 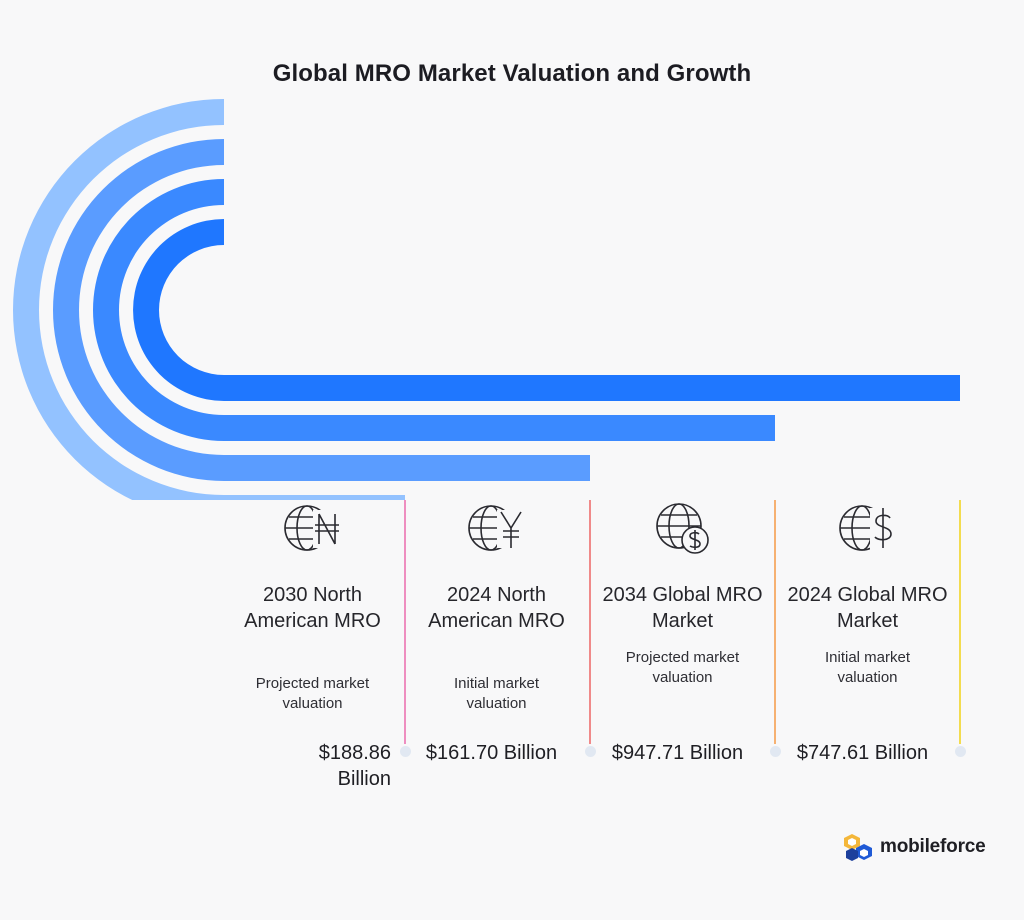 I want to click on globe-dollar-coin-icon, so click(x=682, y=530).